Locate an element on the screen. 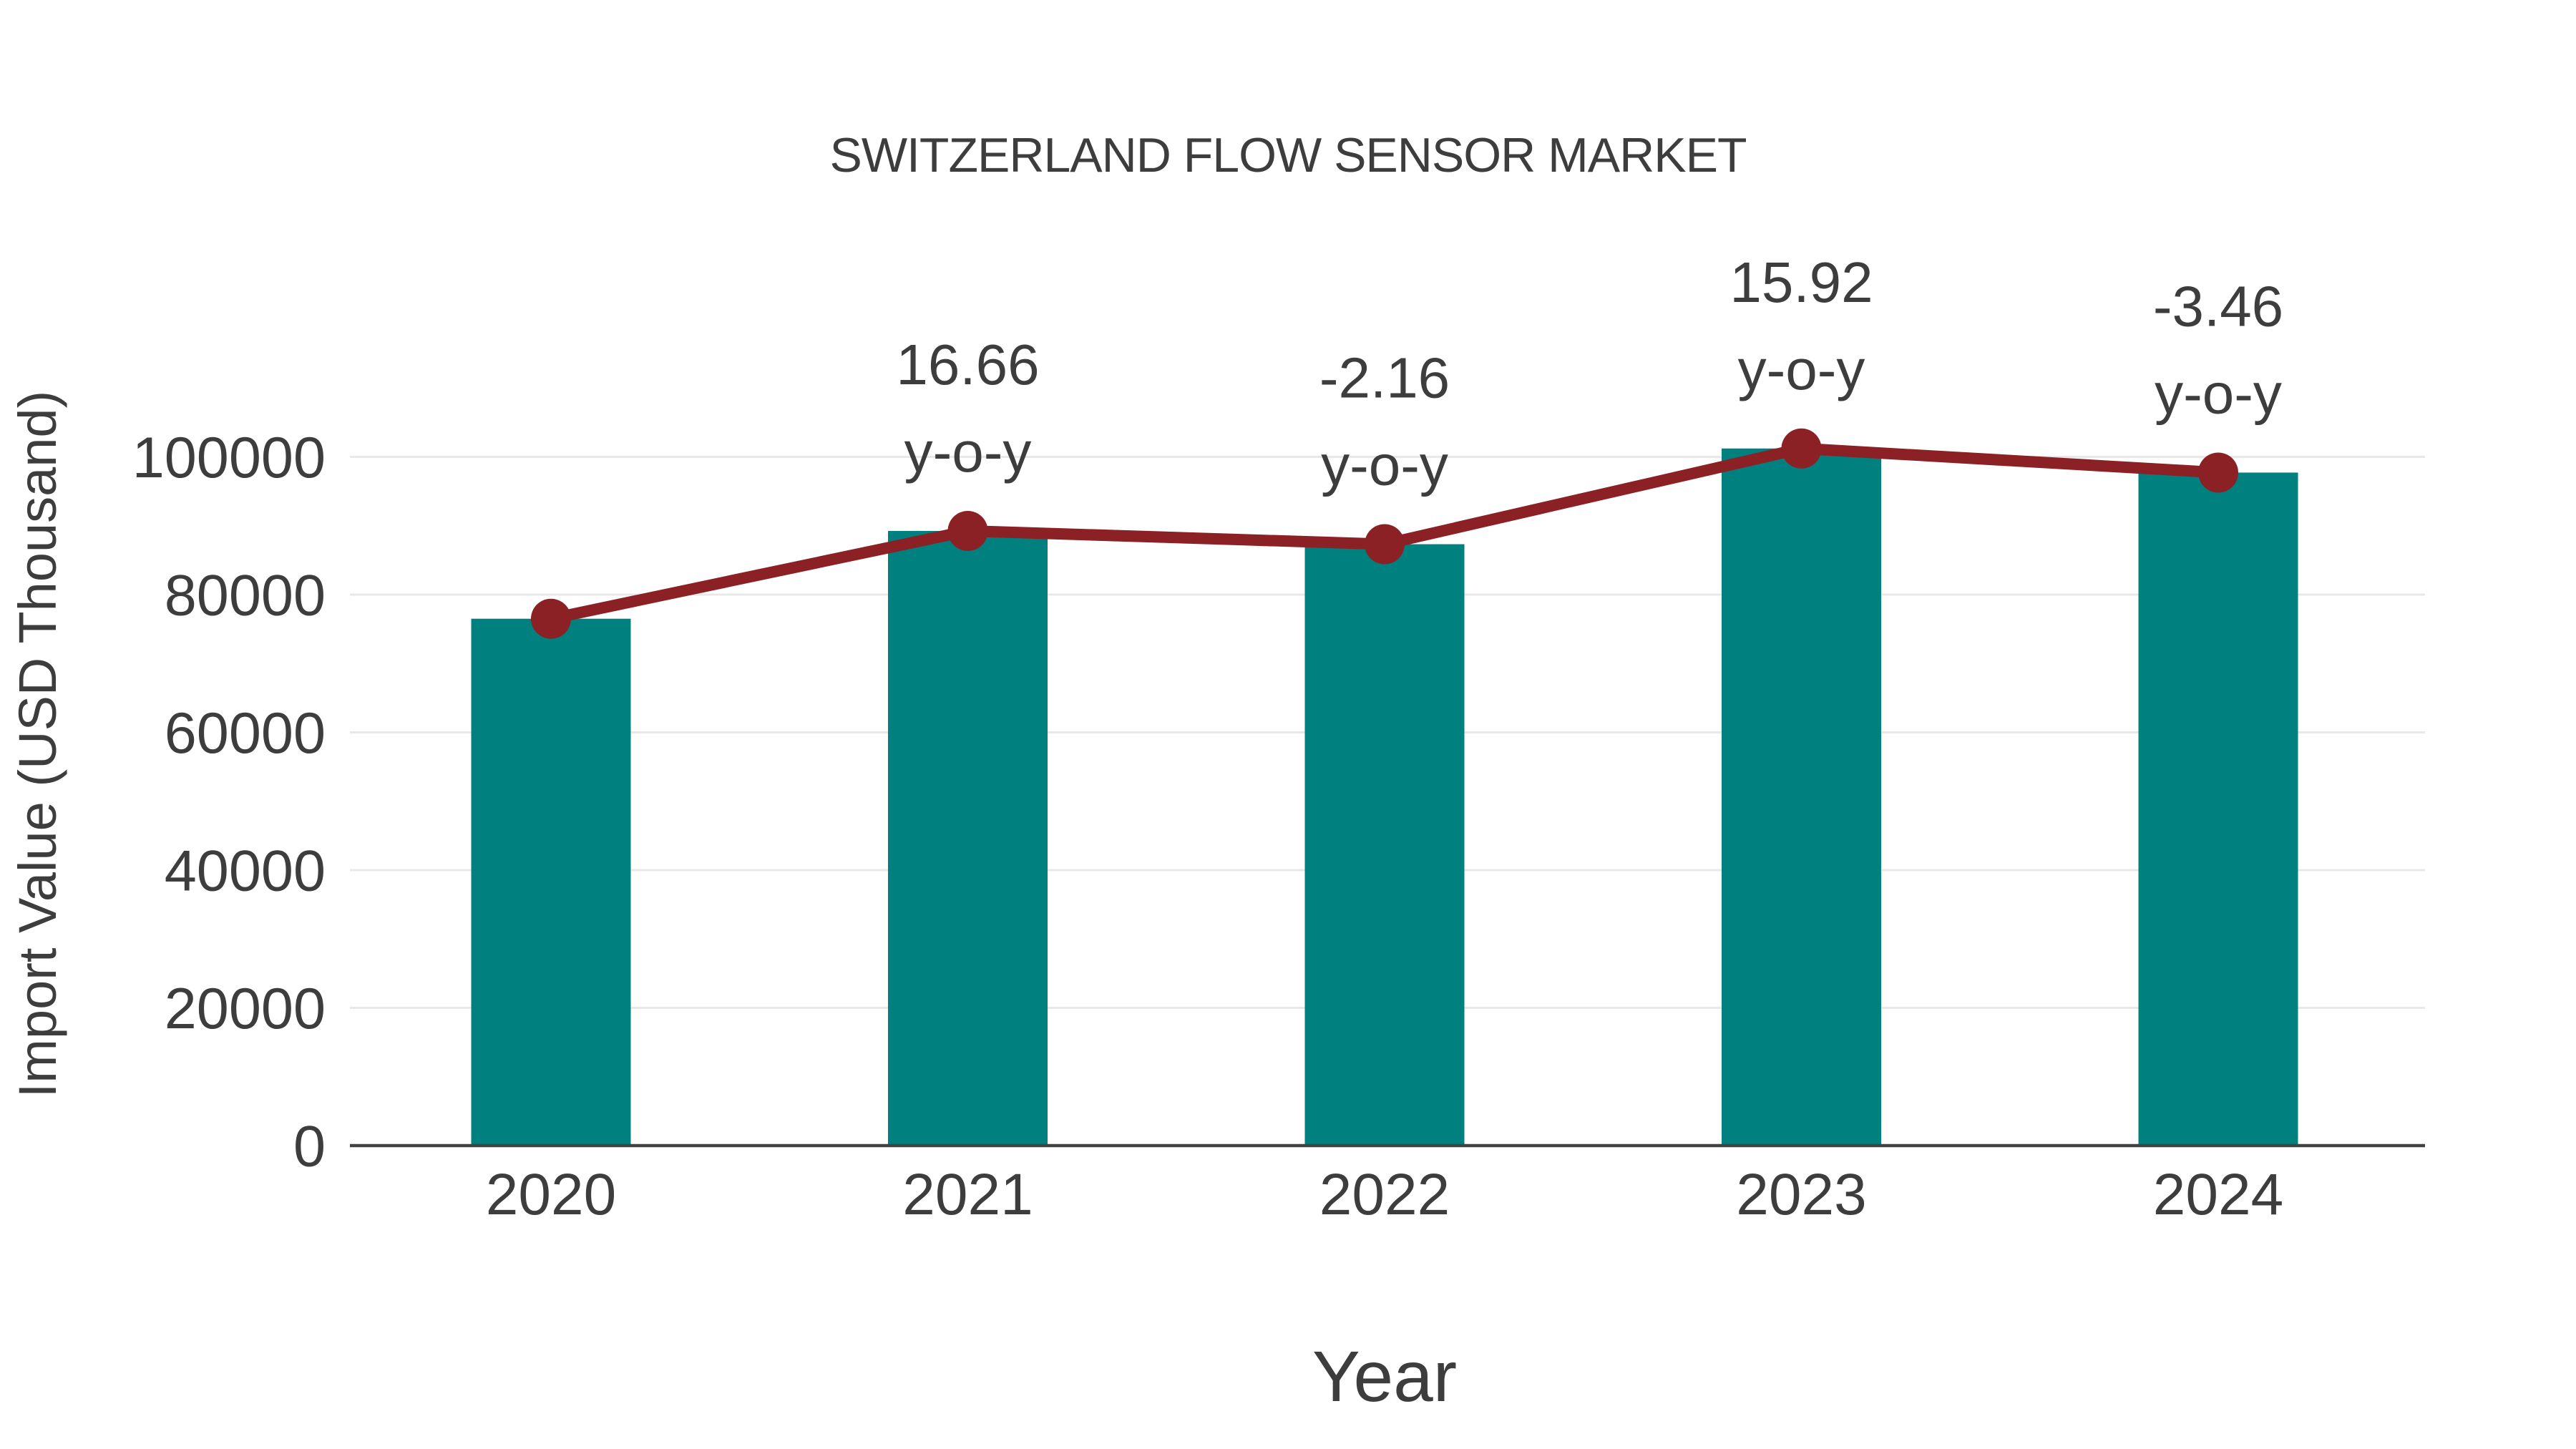 The height and width of the screenshot is (1449, 2576). markers is located at coordinates (1384, 533).